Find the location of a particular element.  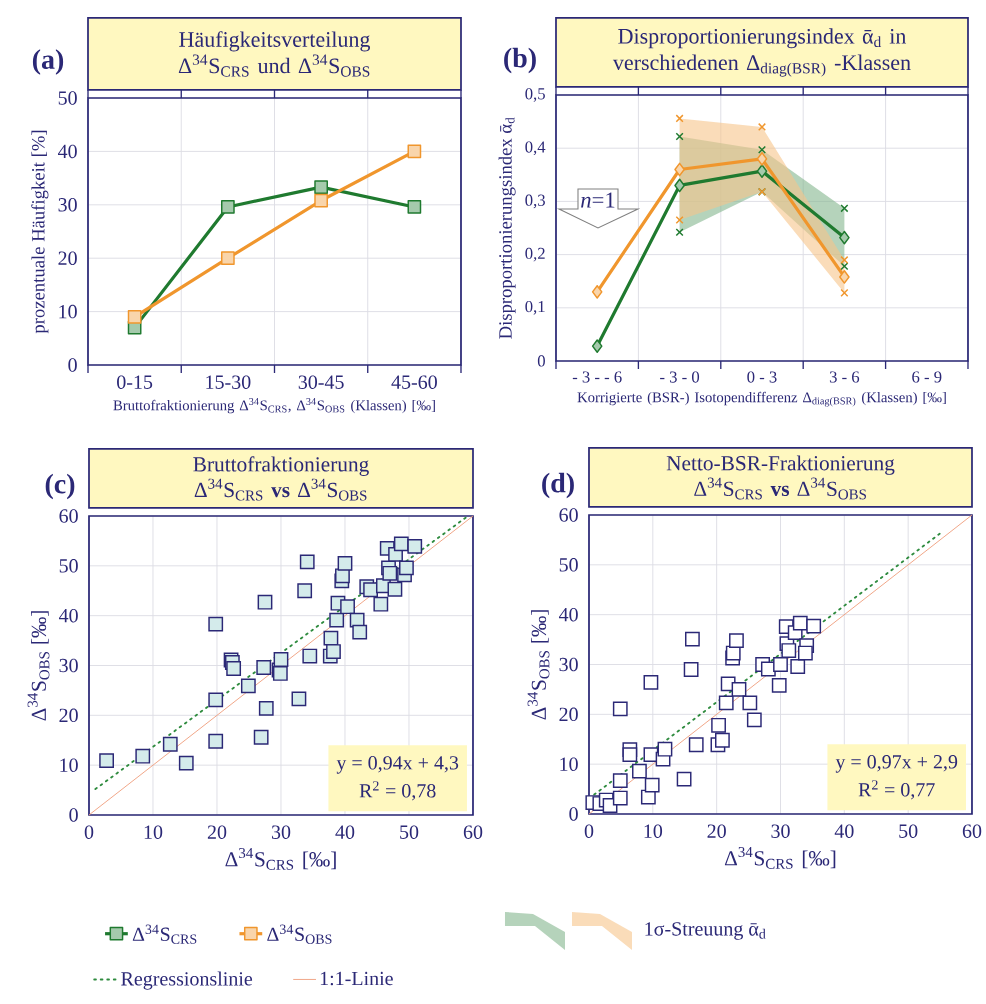

annotation: y = 0,94x + 4,3 is located at coordinates (397, 765).